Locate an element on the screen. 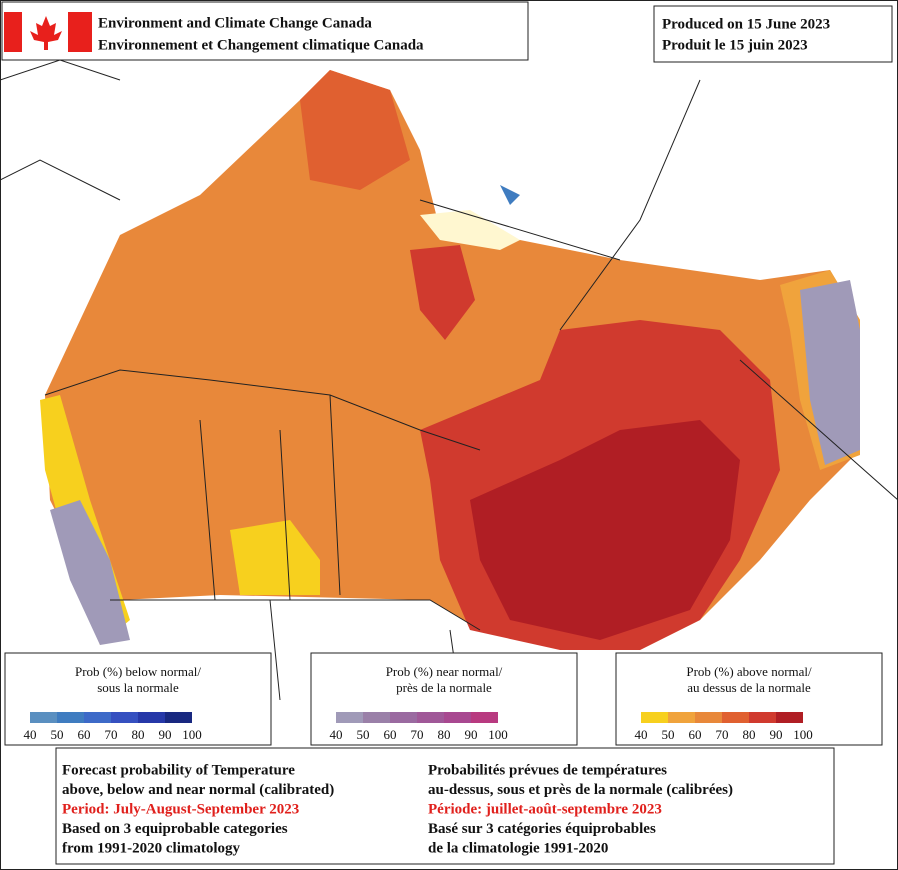 Image resolution: width=898 pixels, height=870 pixels. produced-en: Produced on 15 June 2023 is located at coordinates (746, 24).